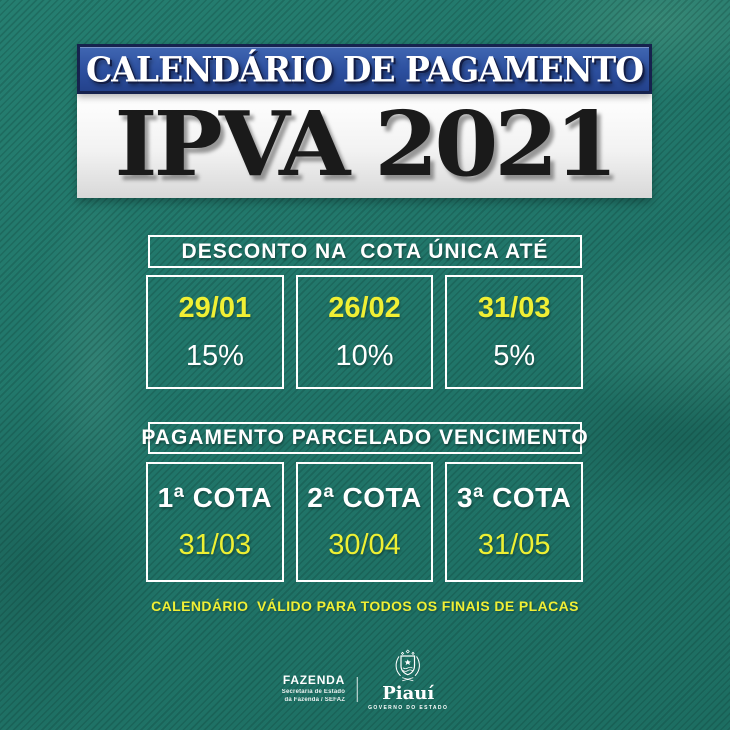  What do you see at coordinates (364, 497) in the screenshot?
I see `cota-label-2: 2ª COTA` at bounding box center [364, 497].